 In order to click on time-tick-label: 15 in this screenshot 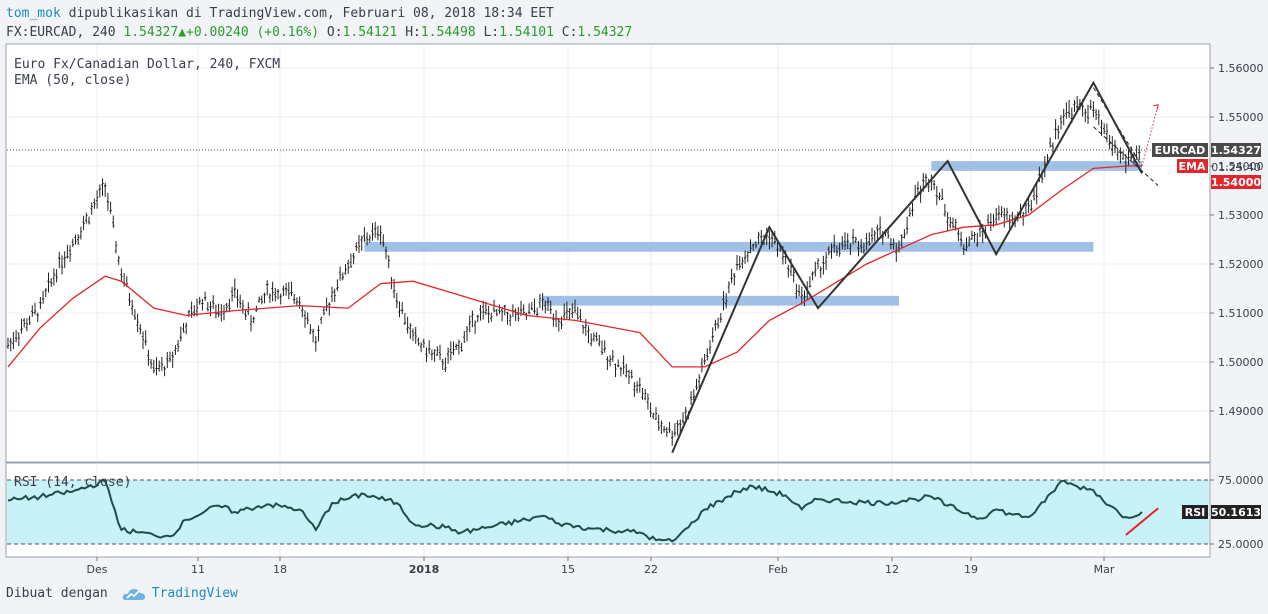, I will do `click(568, 569)`.